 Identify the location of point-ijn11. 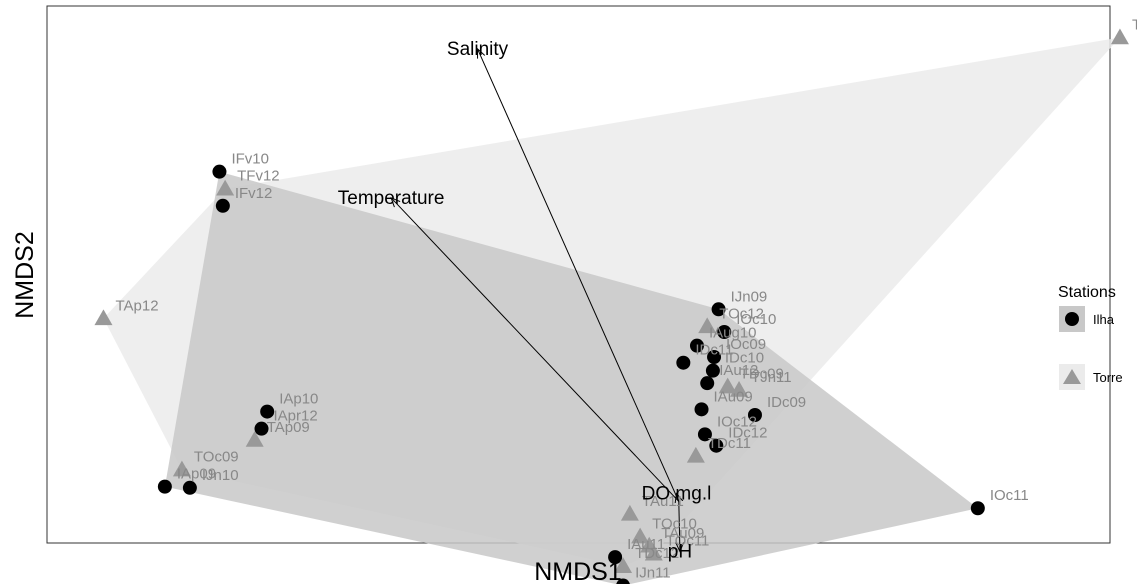
(623, 581).